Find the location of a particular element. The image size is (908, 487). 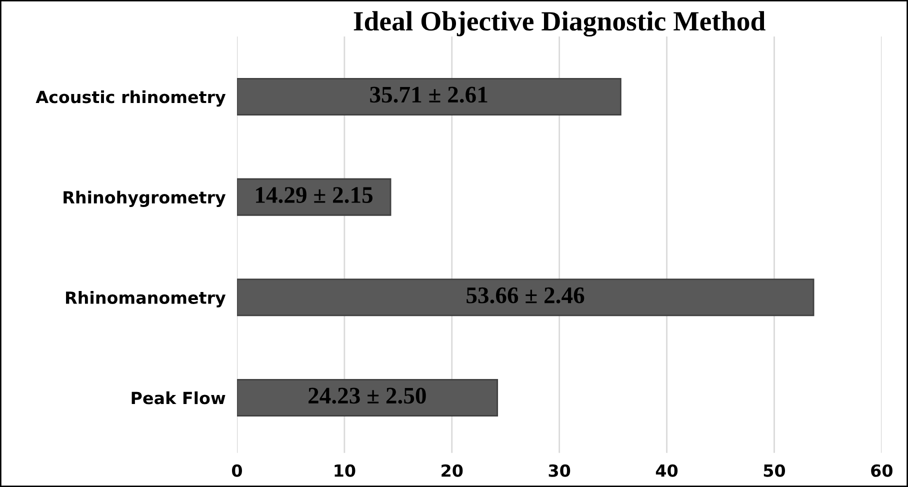

data-label: 53.66 ± 2.46 is located at coordinates (525, 295).